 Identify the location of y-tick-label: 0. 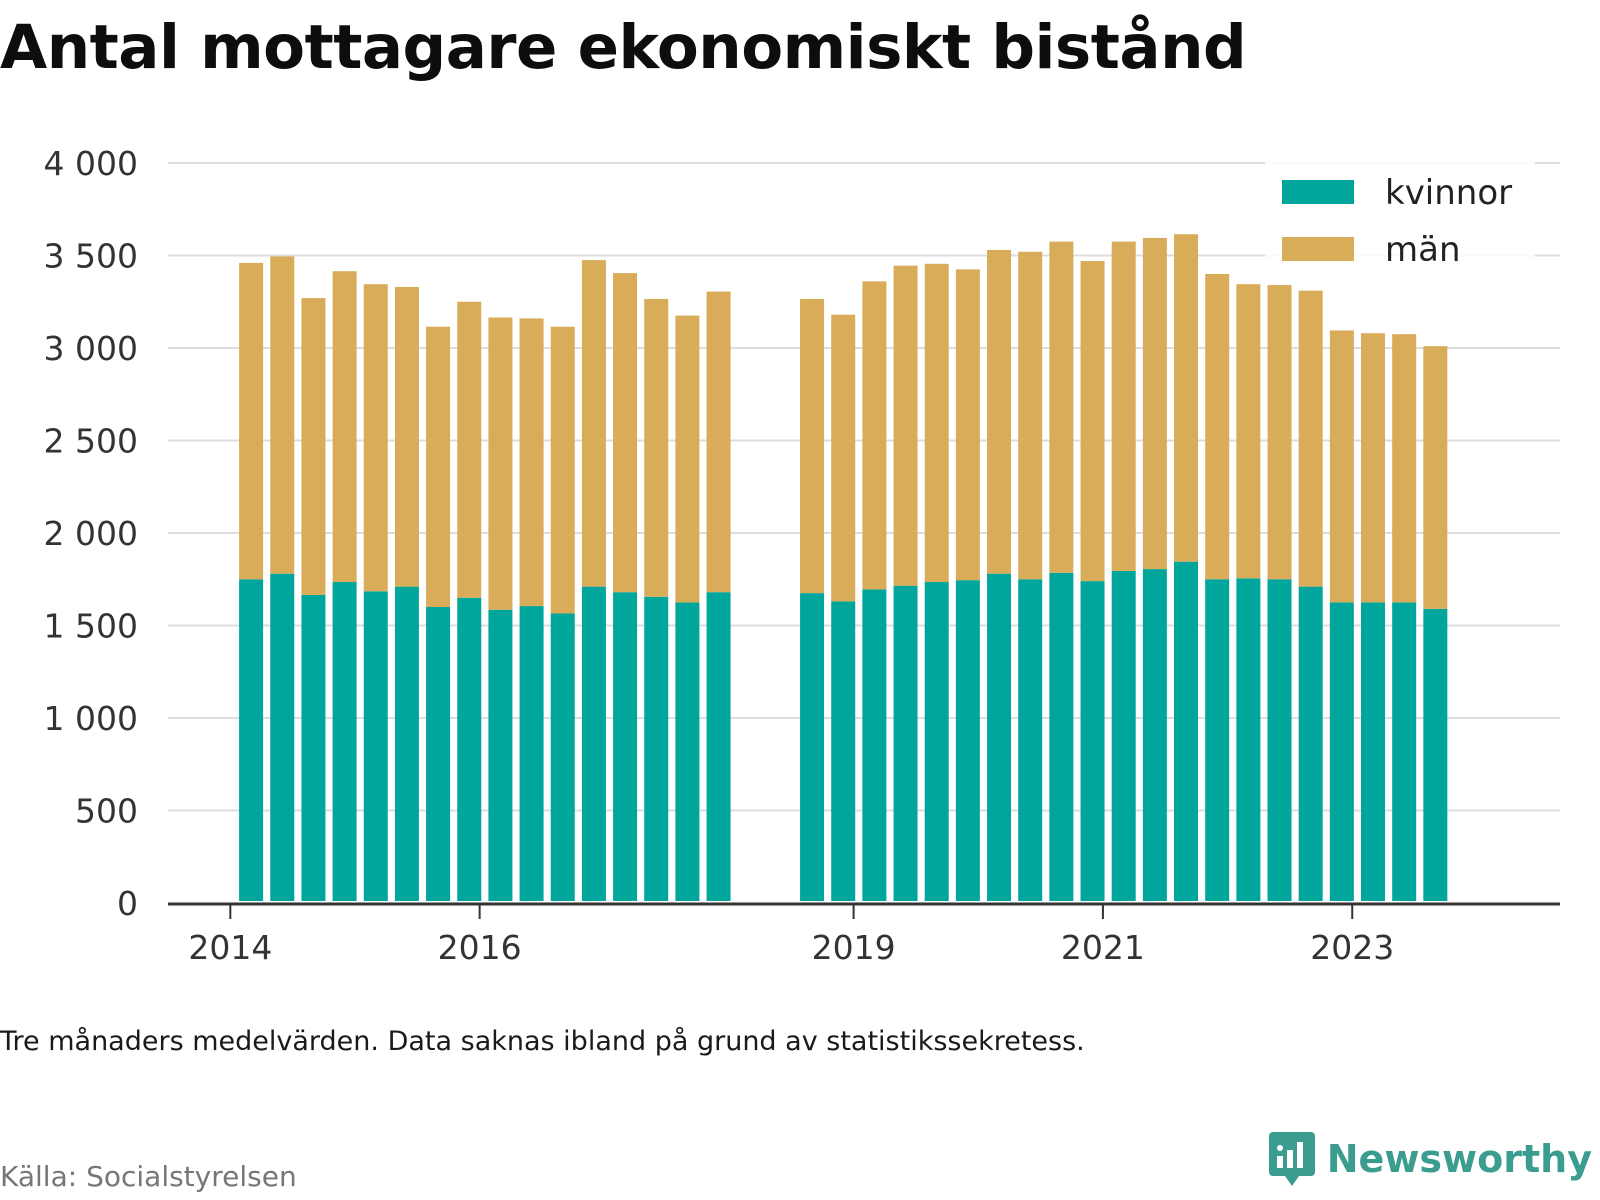
(127, 903).